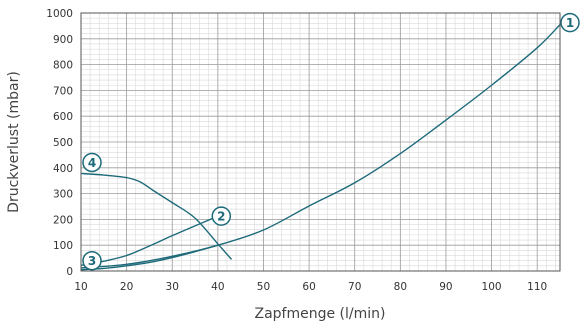 Image resolution: width=581 pixels, height=327 pixels. I want to click on y-tick-label: 0, so click(69, 272).